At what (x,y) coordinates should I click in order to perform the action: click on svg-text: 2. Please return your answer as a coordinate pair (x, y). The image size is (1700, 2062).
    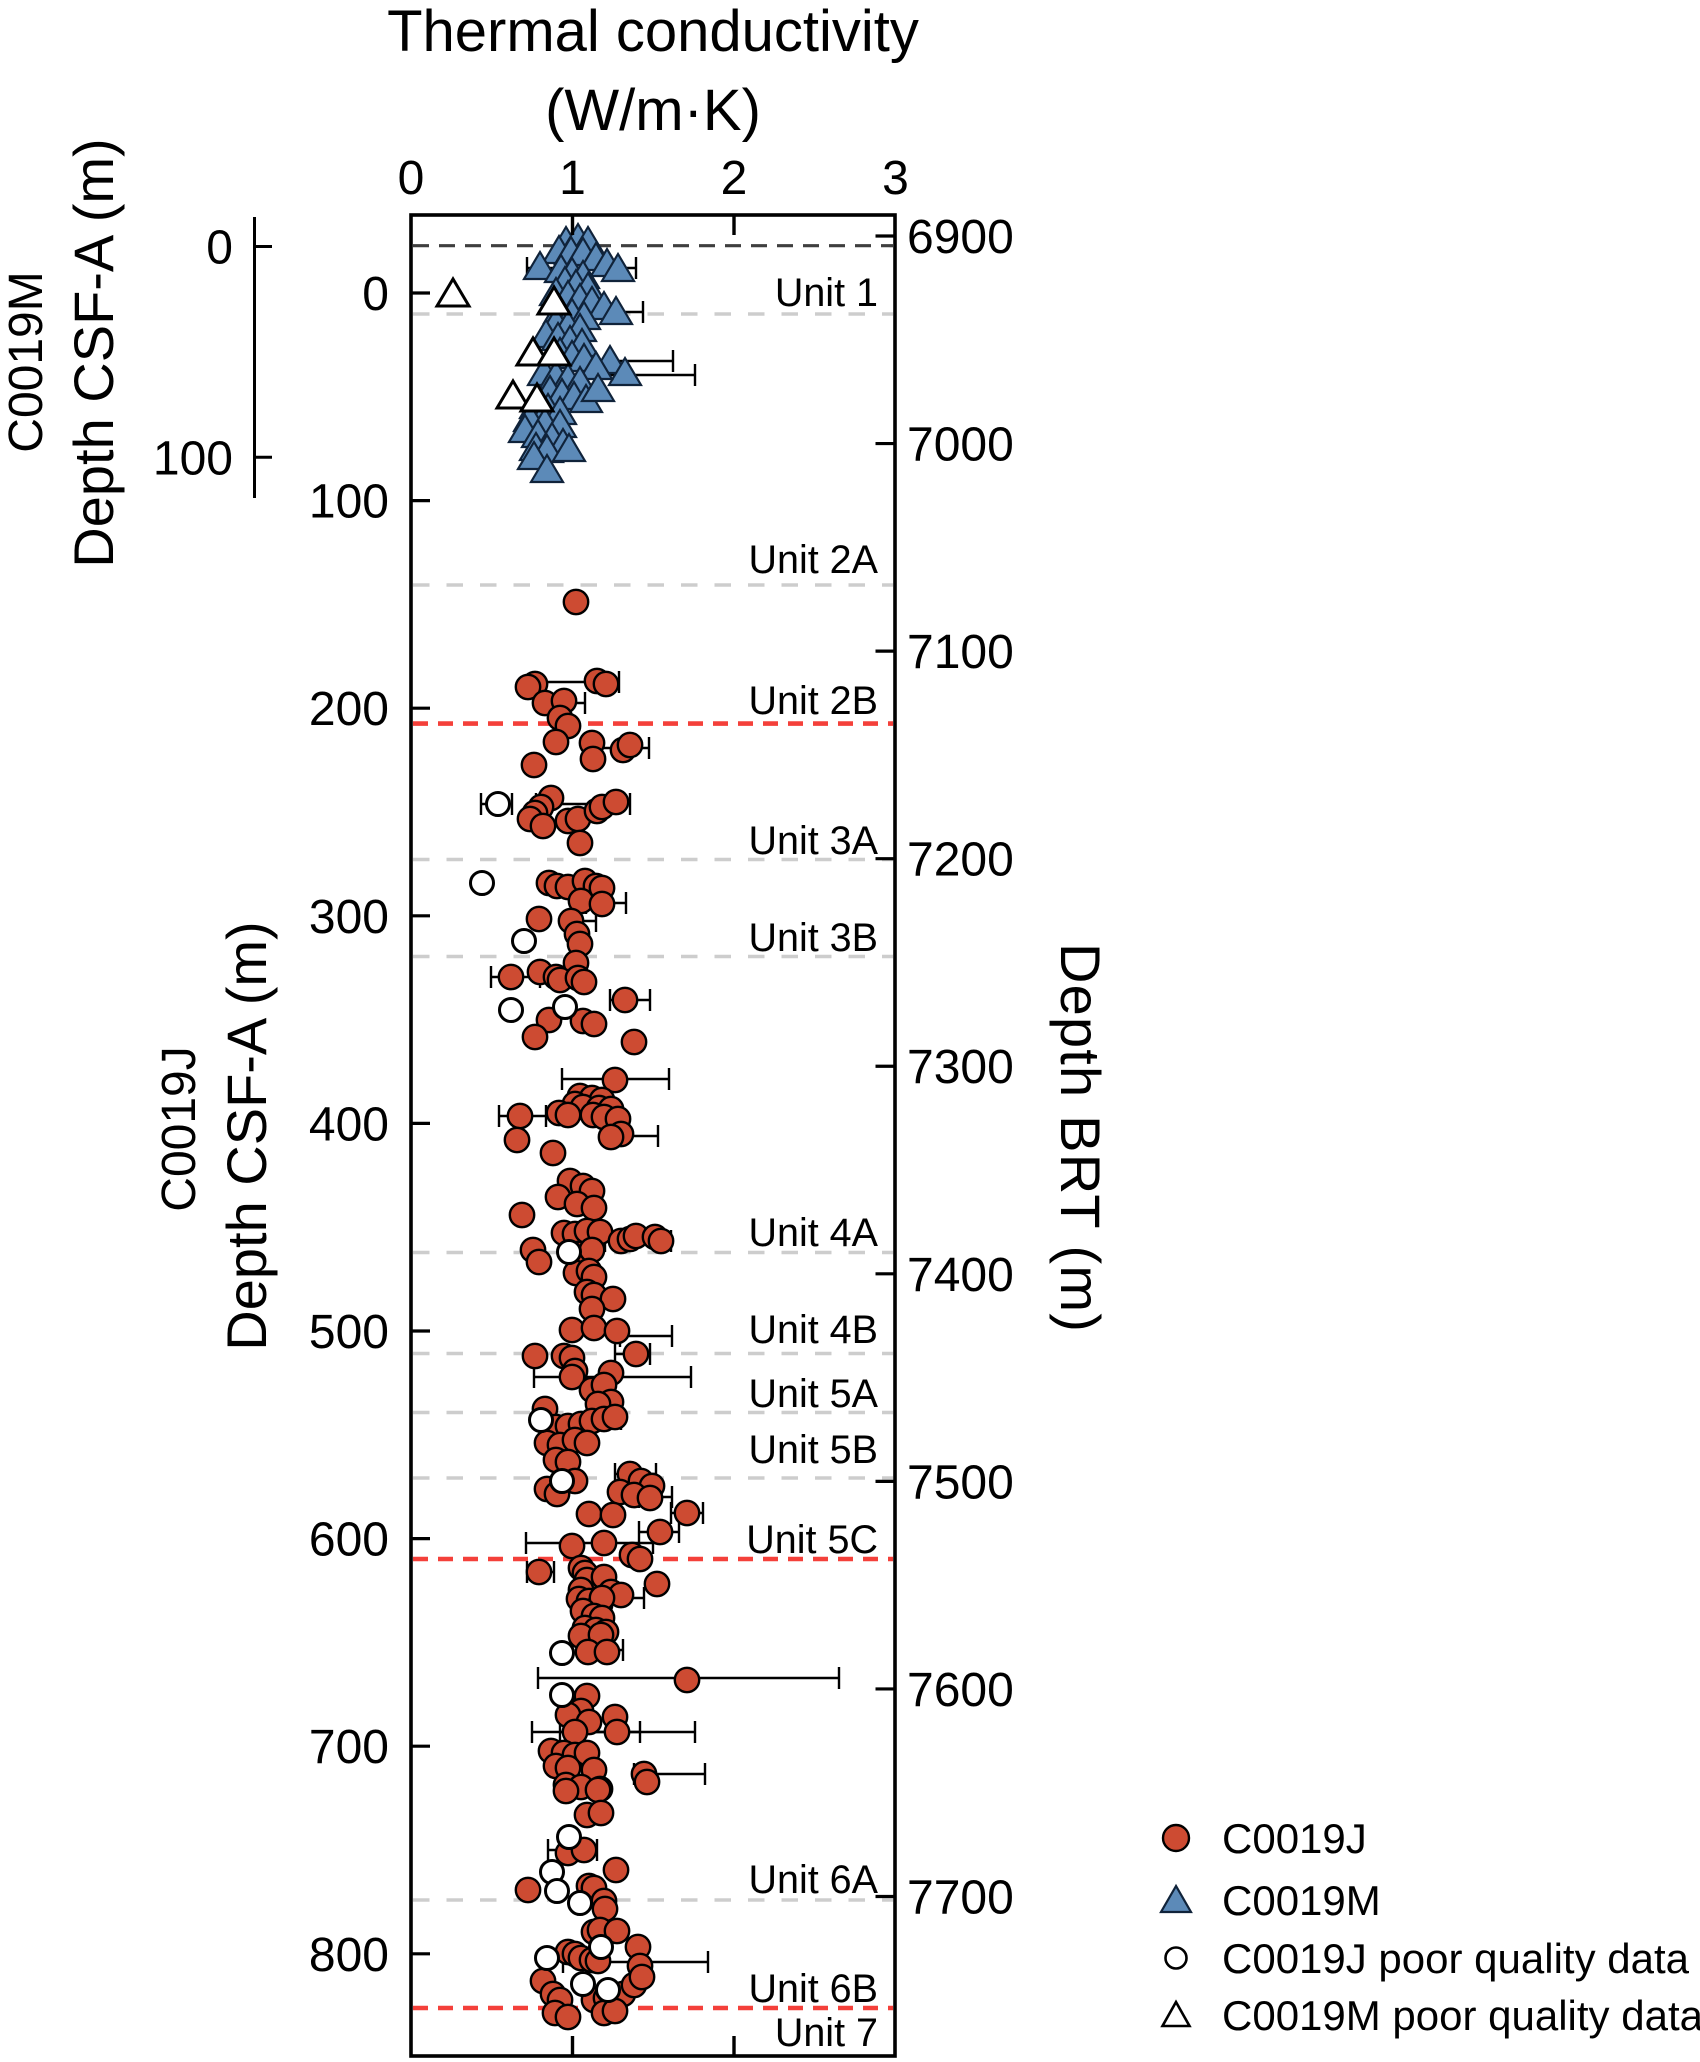
    Looking at the image, I should click on (734, 178).